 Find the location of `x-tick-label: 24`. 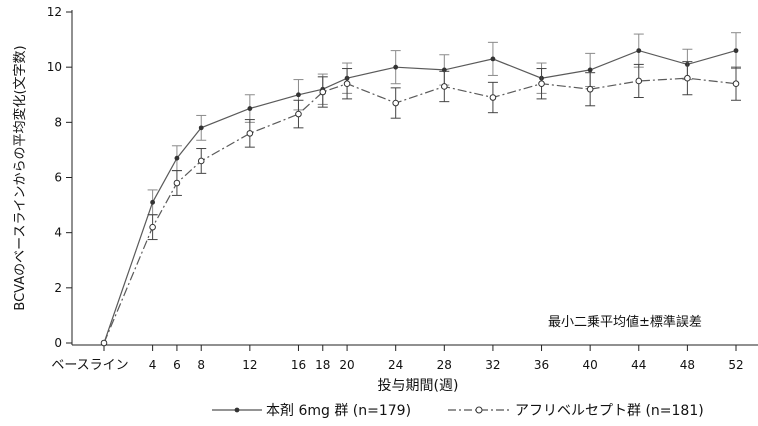

x-tick-label: 24 is located at coordinates (395, 365).